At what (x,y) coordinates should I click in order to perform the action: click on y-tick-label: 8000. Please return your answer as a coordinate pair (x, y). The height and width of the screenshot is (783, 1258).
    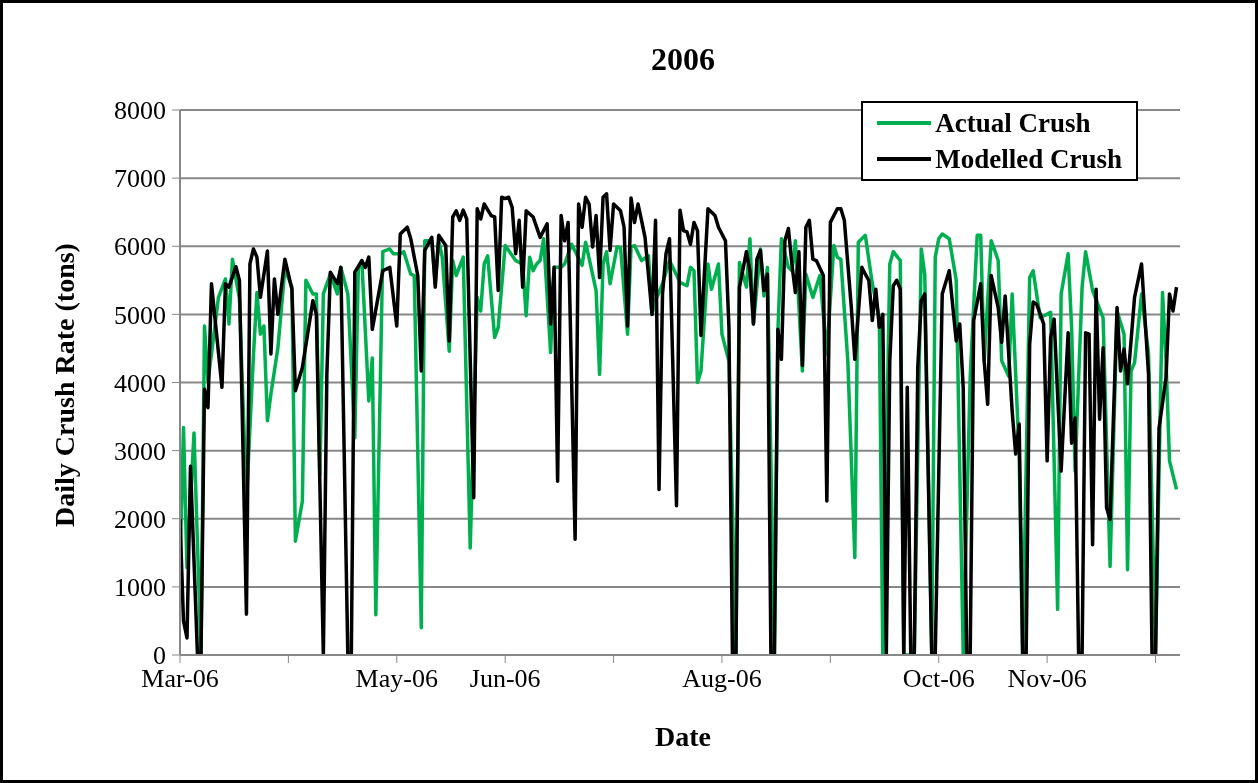
    Looking at the image, I should click on (140, 111).